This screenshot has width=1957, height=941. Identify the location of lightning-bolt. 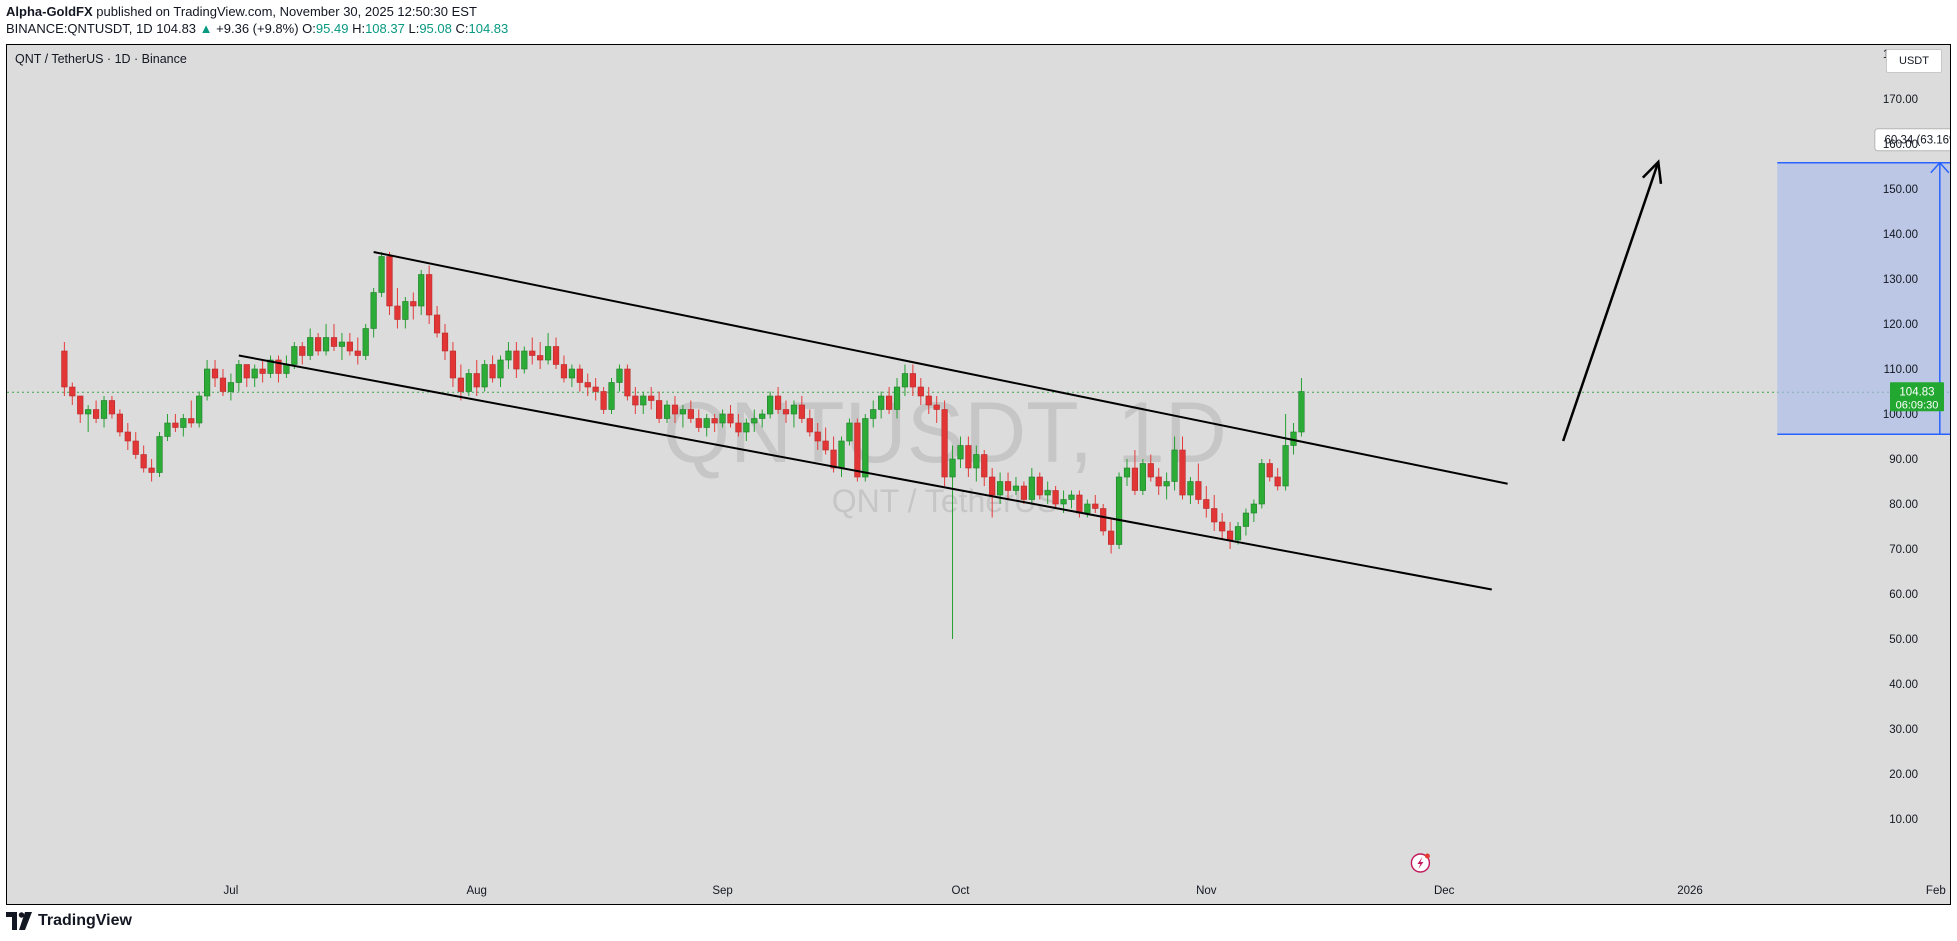
(1420, 863).